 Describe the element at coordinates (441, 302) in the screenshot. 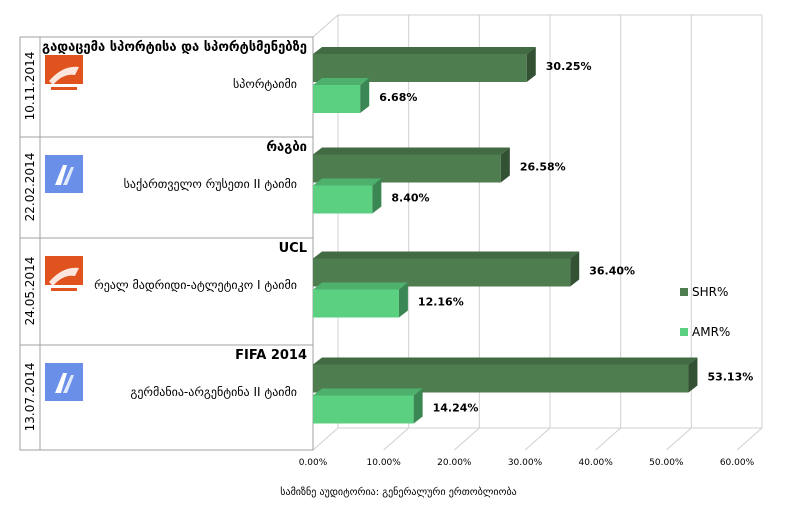

I see `data-label: 12.16%` at that location.